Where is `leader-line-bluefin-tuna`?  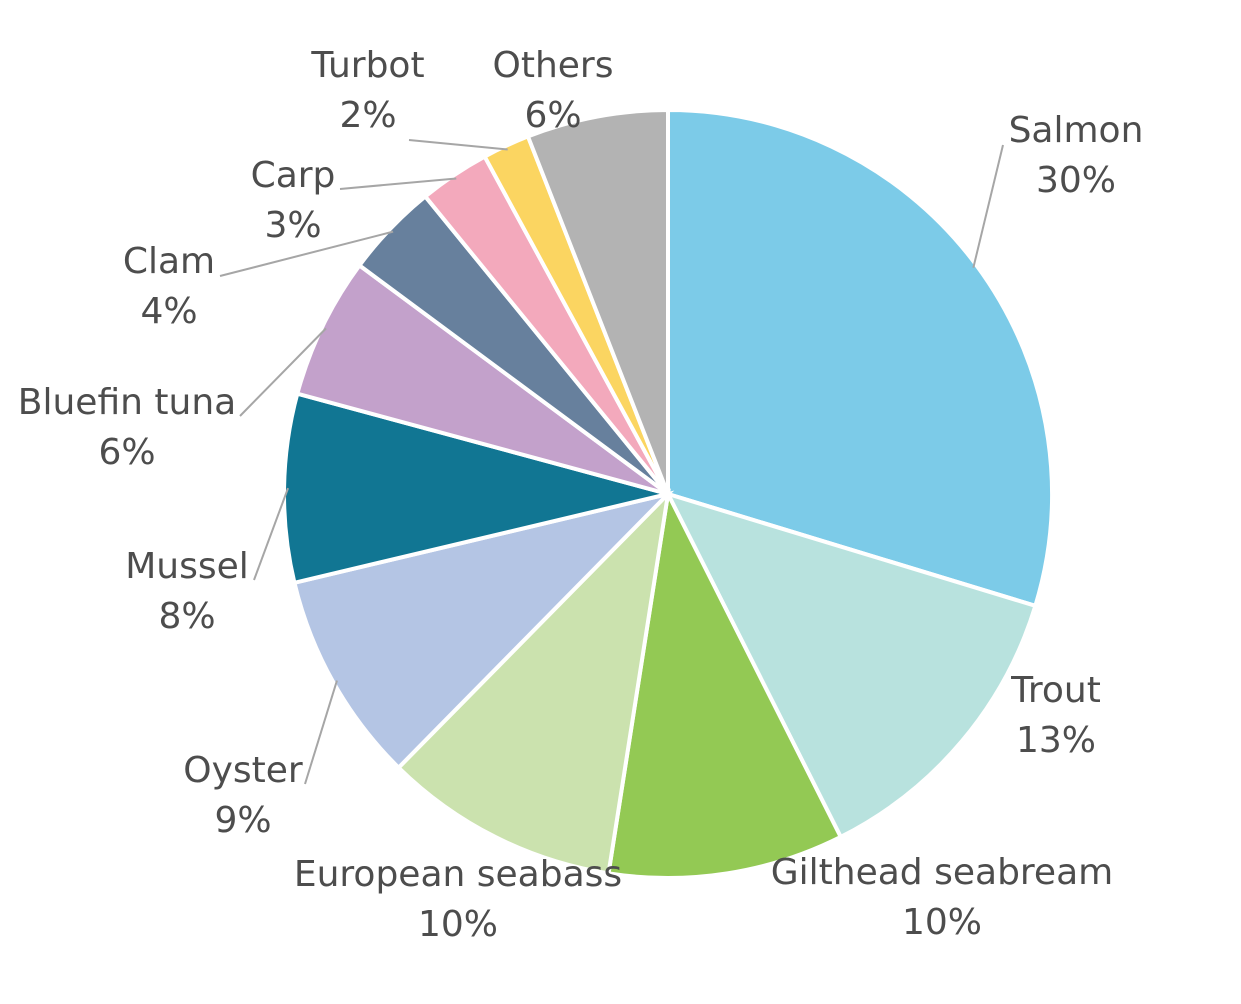
leader-line-bluefin-tuna is located at coordinates (283, 372).